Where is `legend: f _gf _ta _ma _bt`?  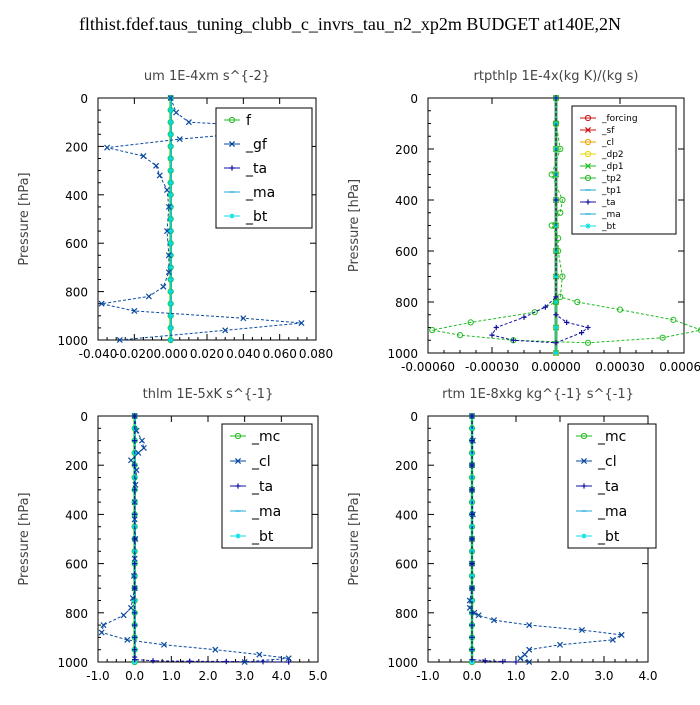 legend: f _gf _ta _ma _bt is located at coordinates (264, 168).